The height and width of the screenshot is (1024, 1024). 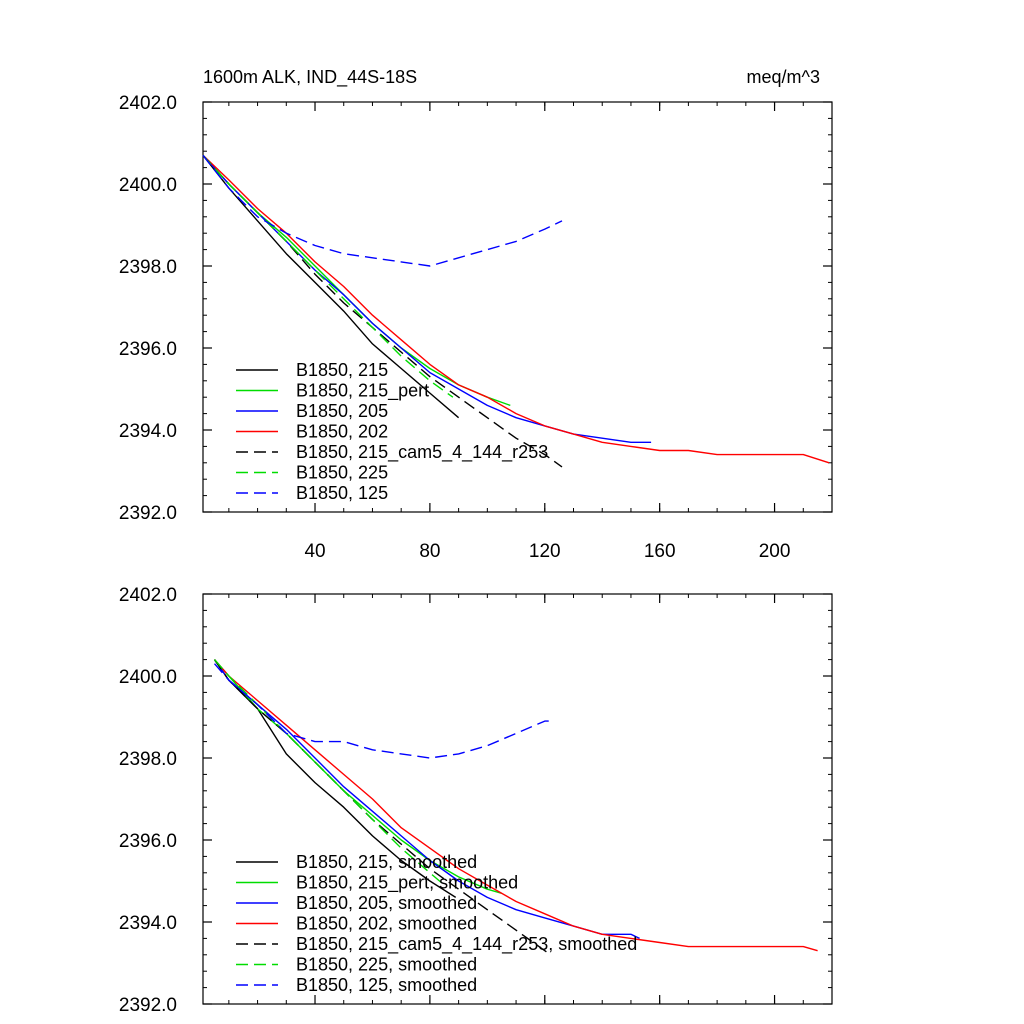 What do you see at coordinates (775, 551) in the screenshot?
I see `x-tick-label: 200` at bounding box center [775, 551].